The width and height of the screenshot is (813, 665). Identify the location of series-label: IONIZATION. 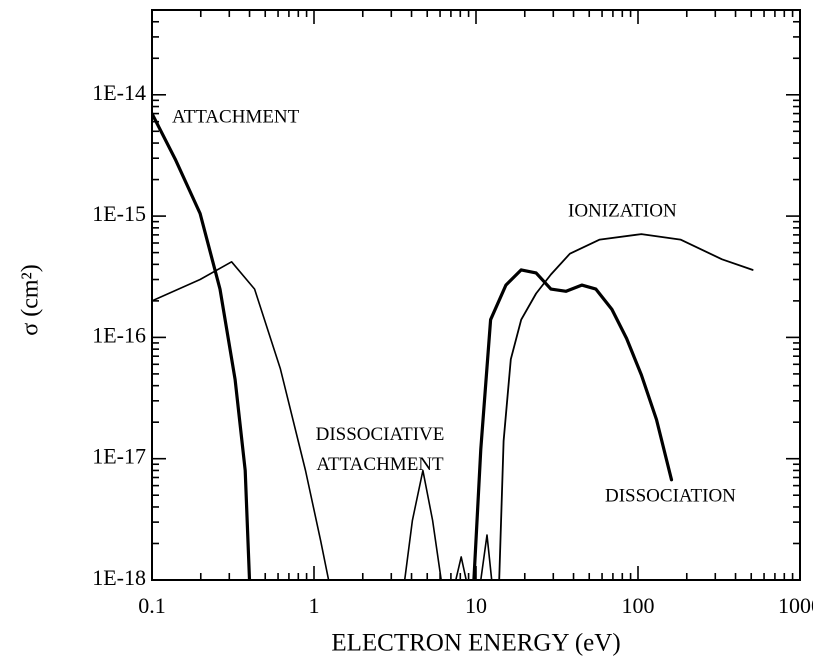
(622, 210).